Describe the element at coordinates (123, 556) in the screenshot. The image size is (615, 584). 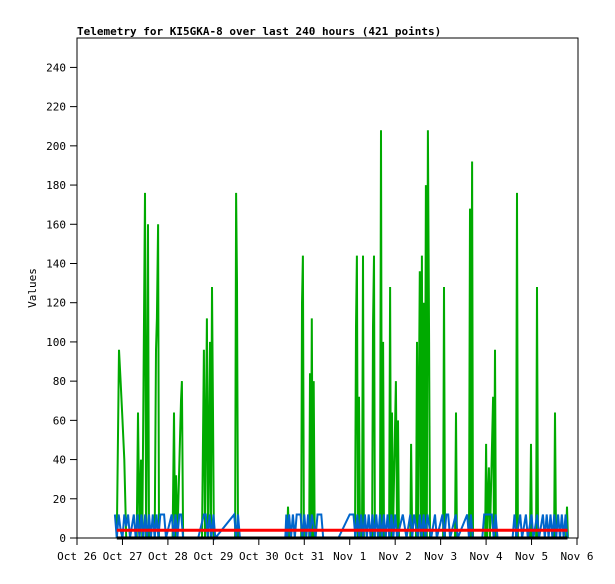
I see `x-tick-label: Oct 27` at that location.